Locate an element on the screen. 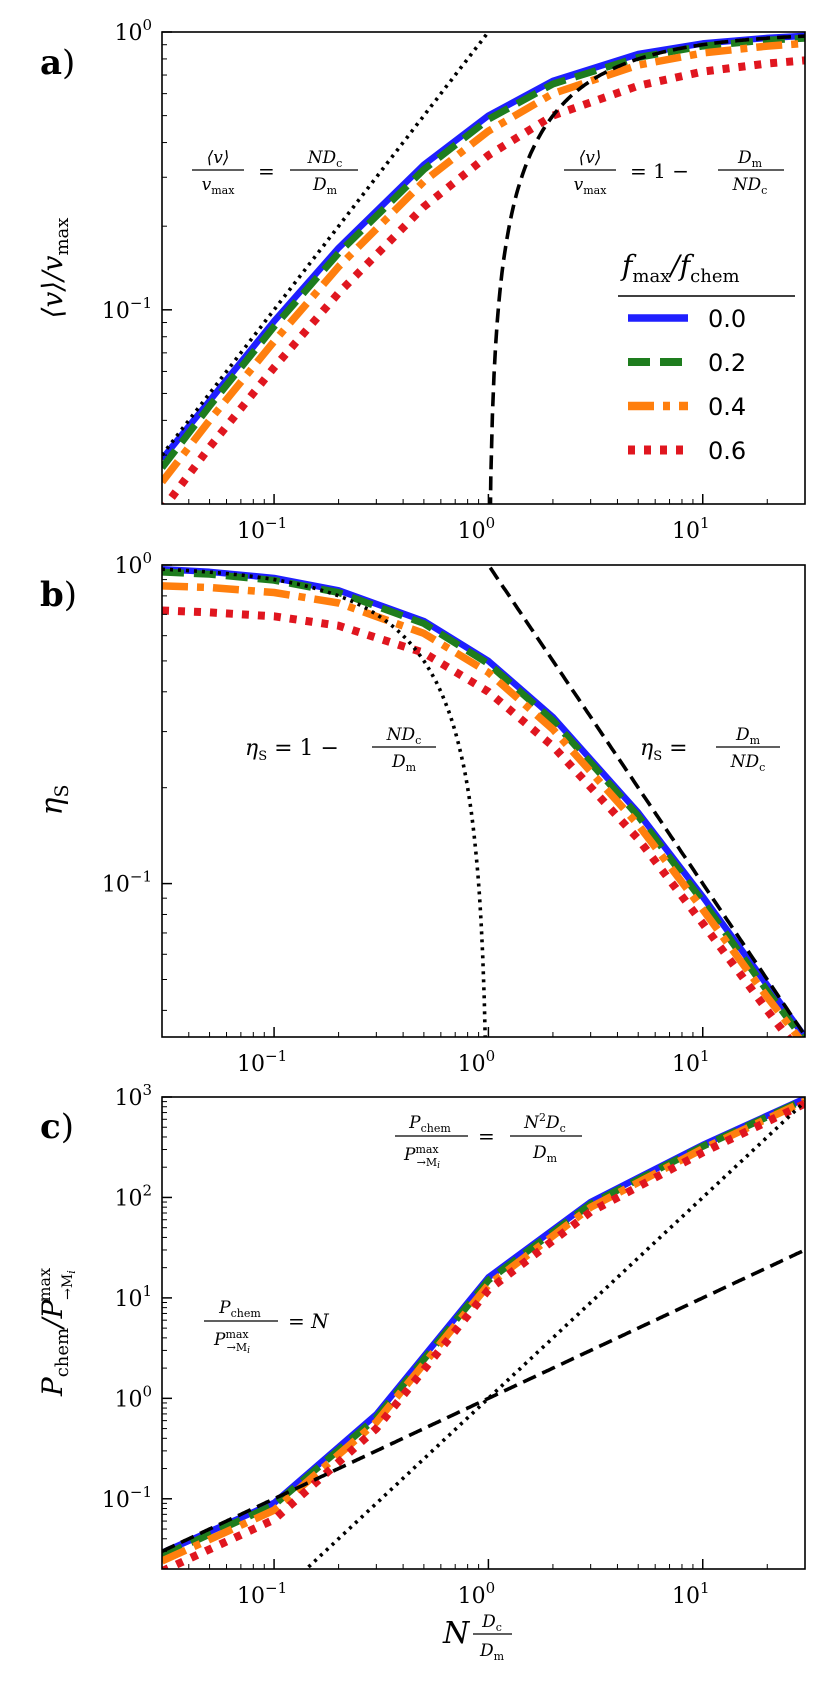  panel-a-ylabel: ⟨v⟩/vmax is located at coordinates (54, 268).